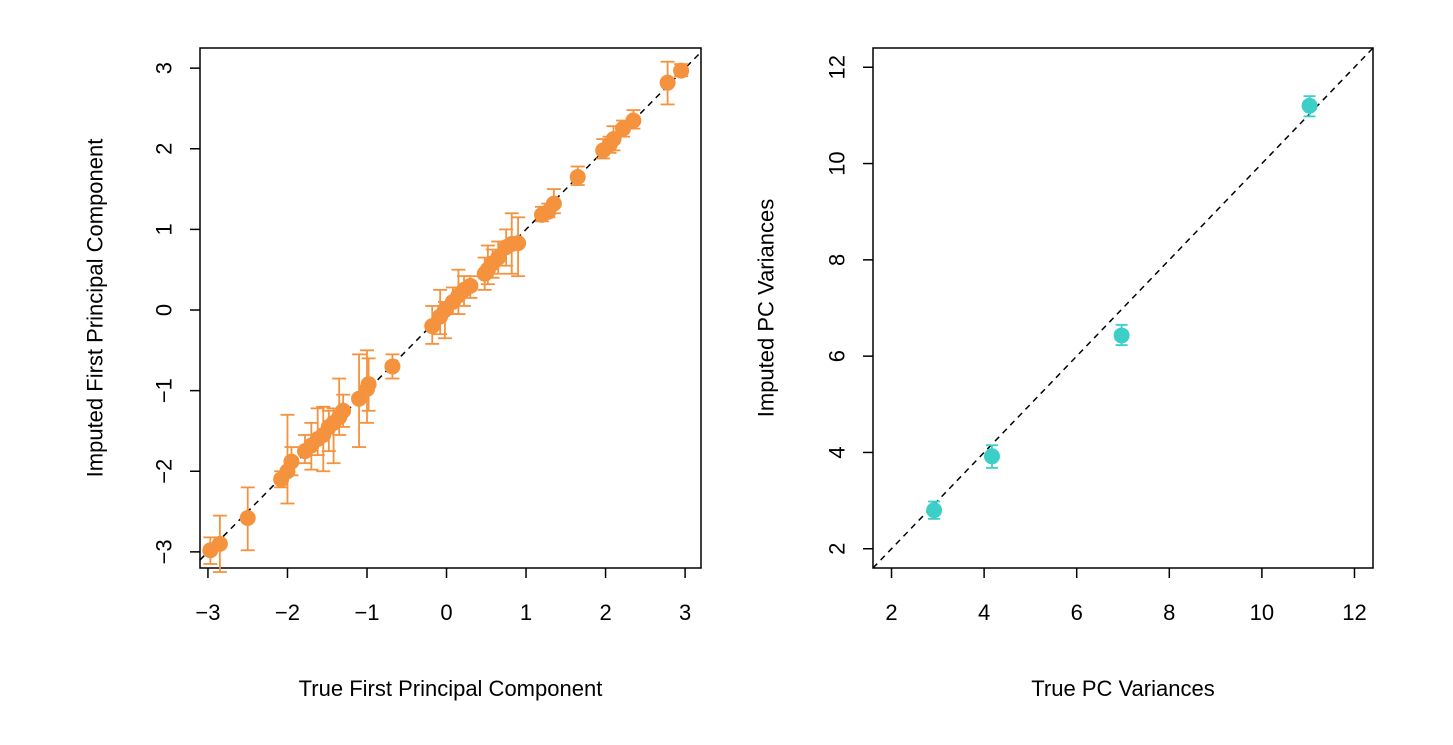 This screenshot has height=745, width=1453. Describe the element at coordinates (451, 688) in the screenshot. I see `x-axis-title: True First Principal Component` at that location.